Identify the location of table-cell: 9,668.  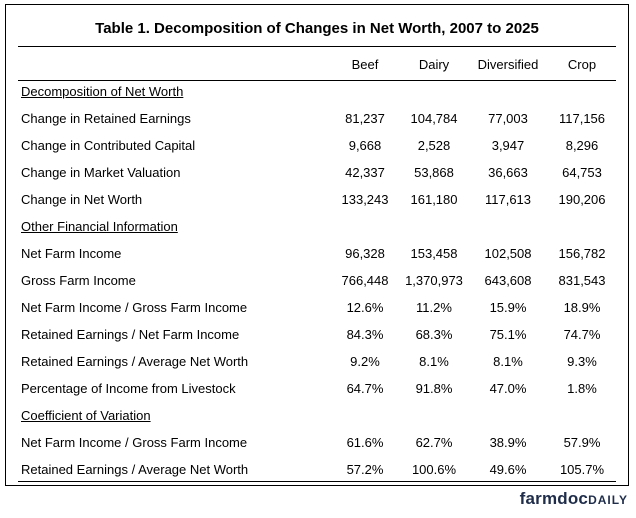
(365, 145).